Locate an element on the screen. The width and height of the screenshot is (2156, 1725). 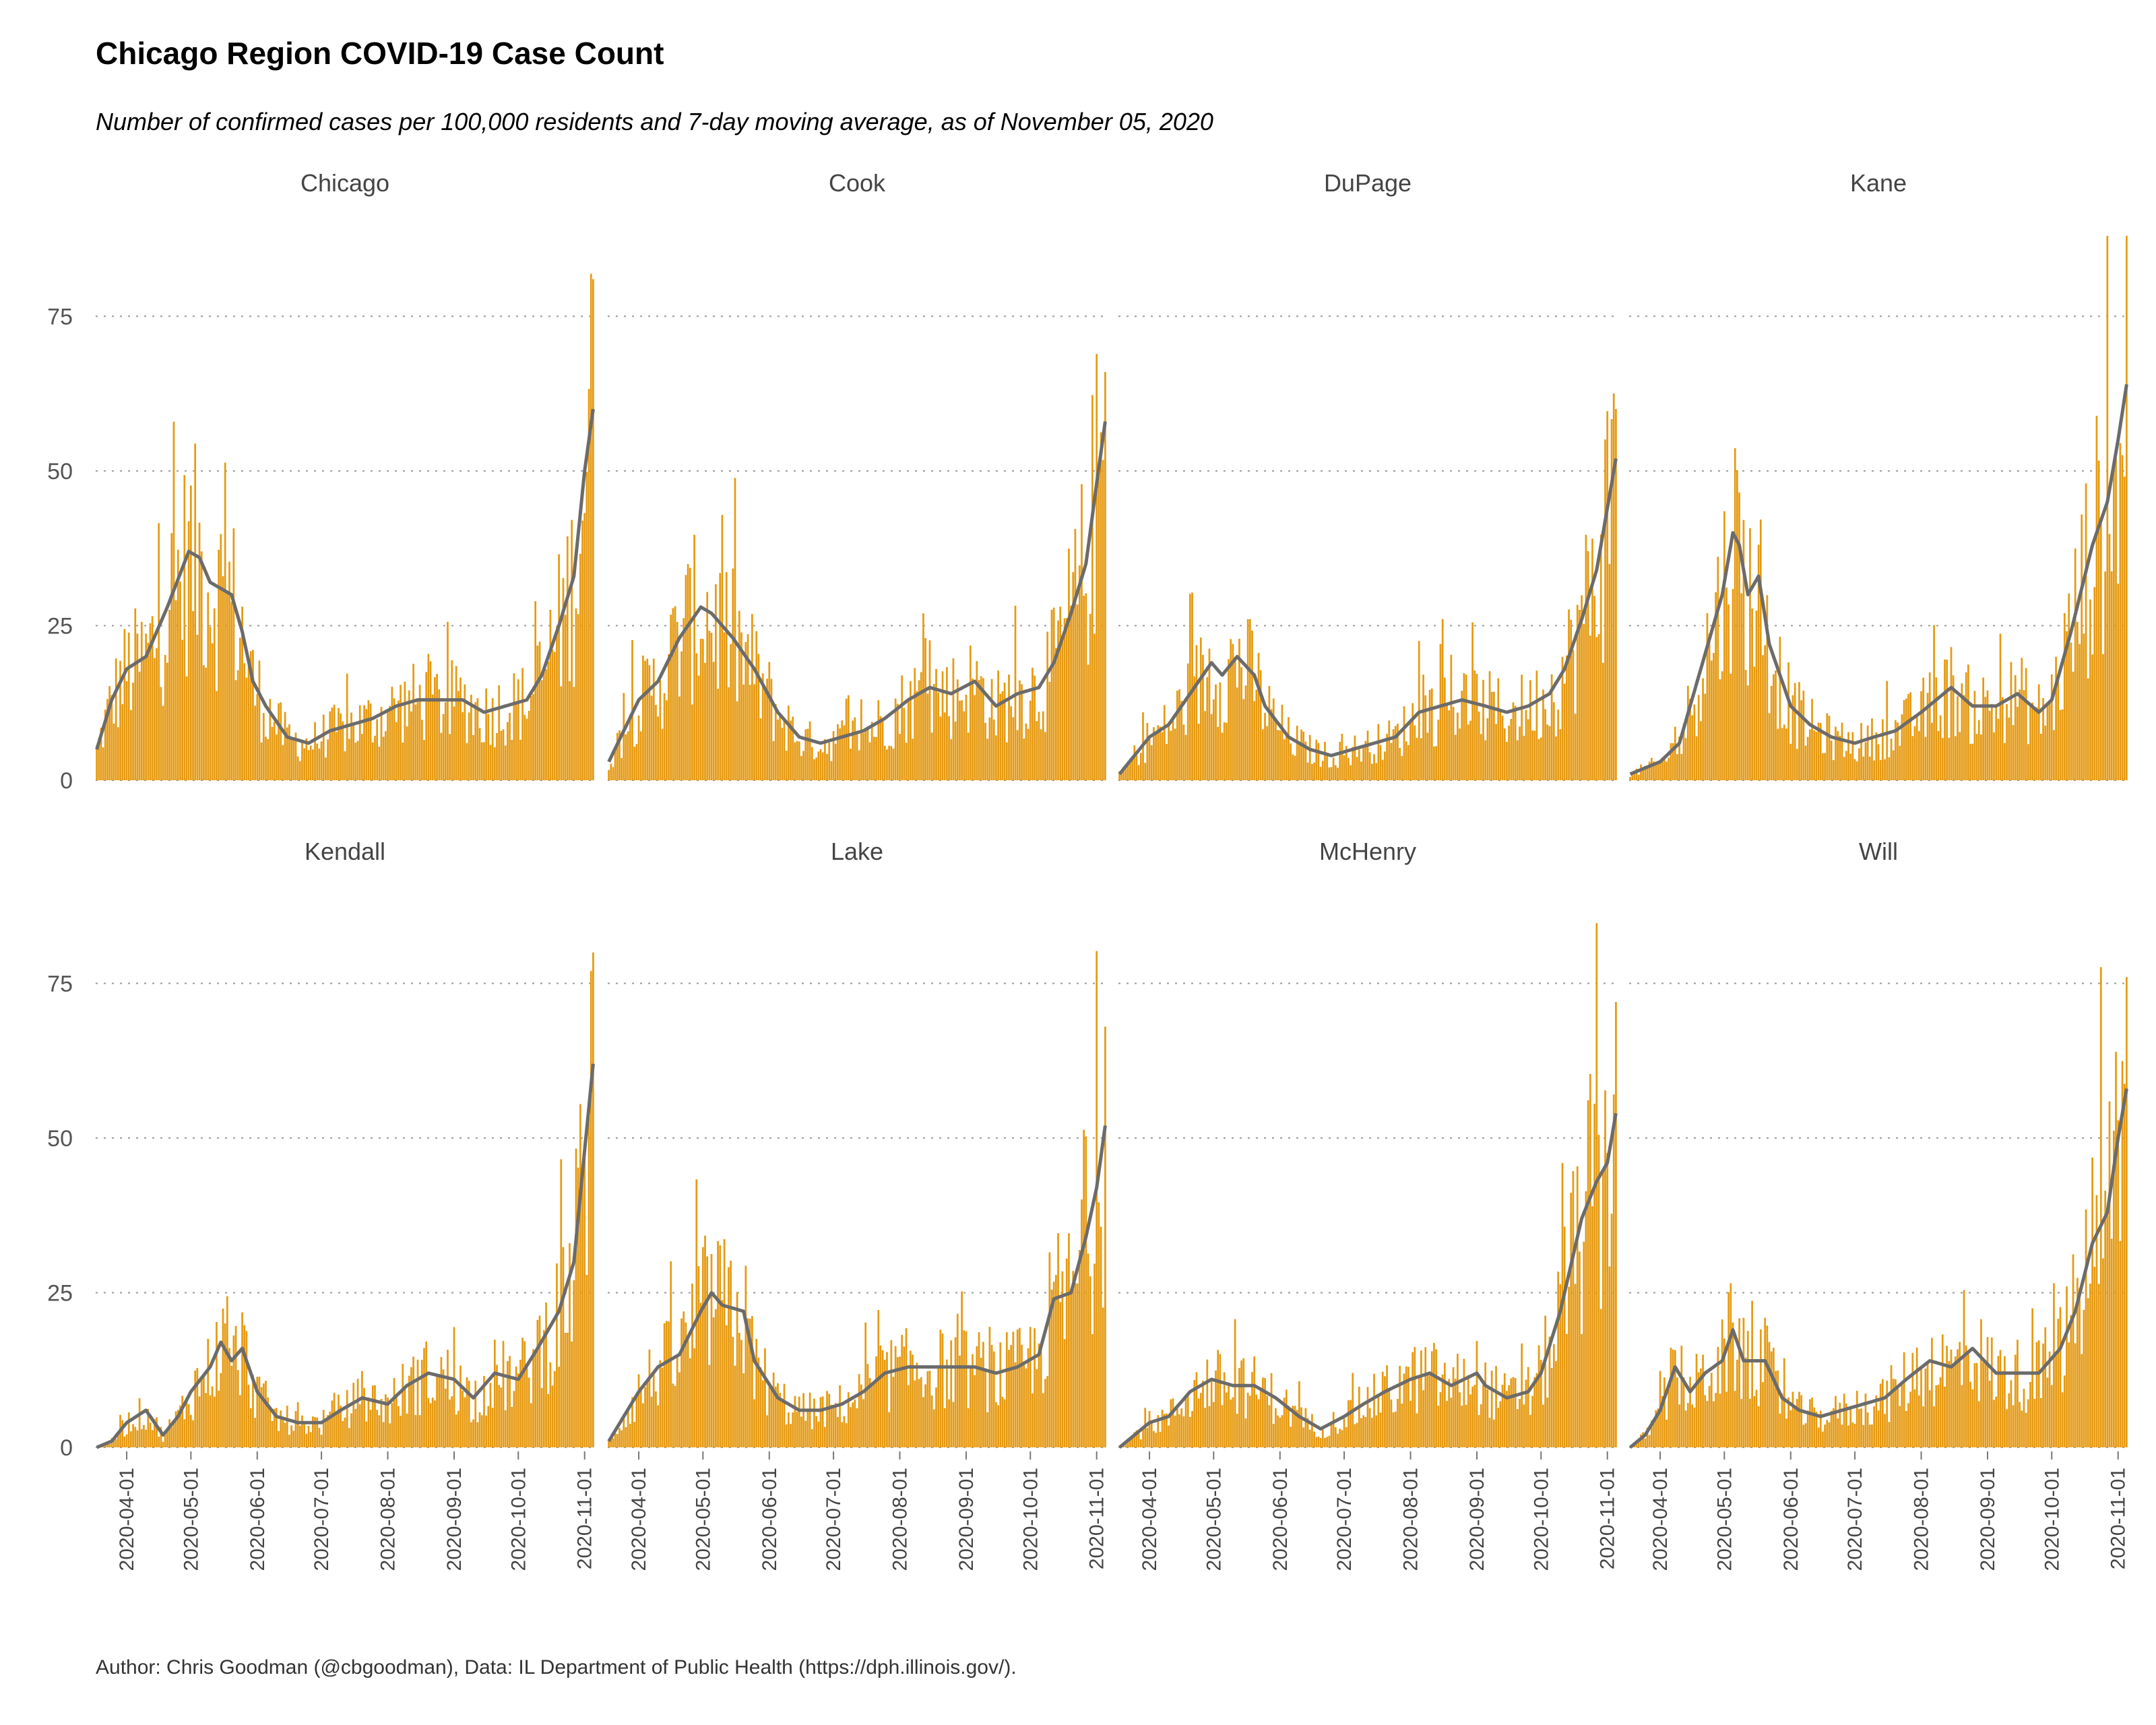
x-tick-label: 2020-10-01 is located at coordinates (2052, 1519).